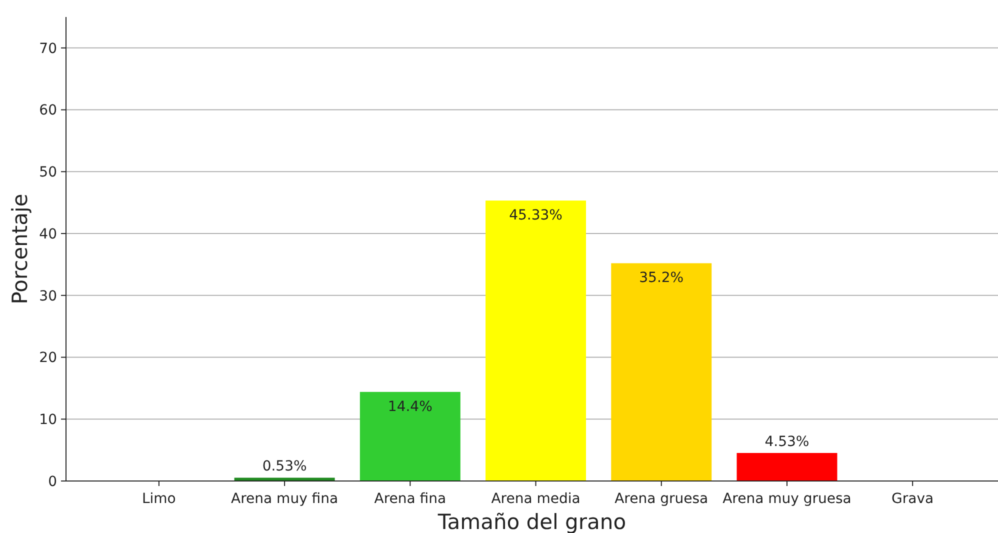  I want to click on x-axis-title: Tamaño del grano, so click(531, 521).